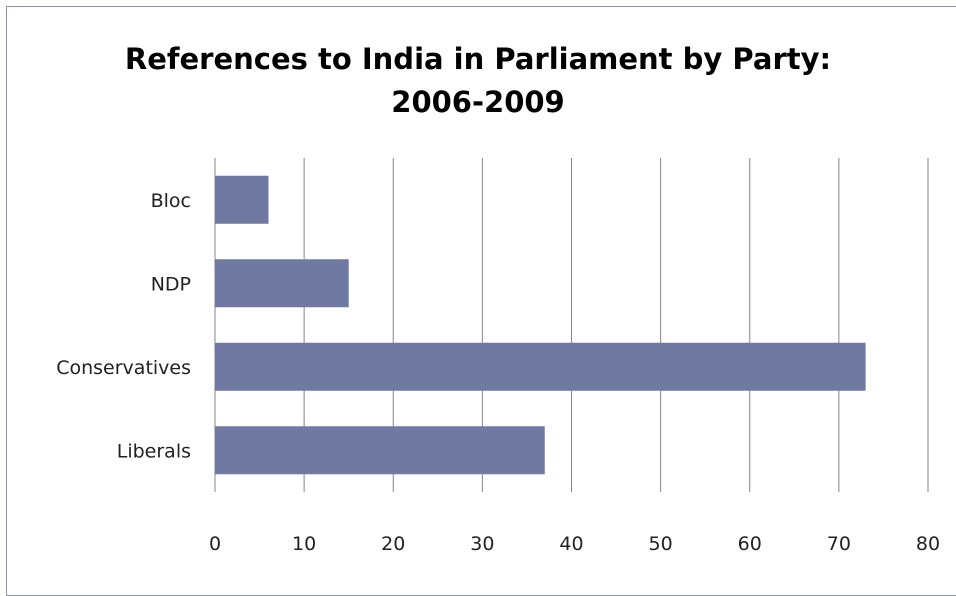 The width and height of the screenshot is (956, 596). Describe the element at coordinates (750, 544) in the screenshot. I see `x-tick-label: 60` at that location.